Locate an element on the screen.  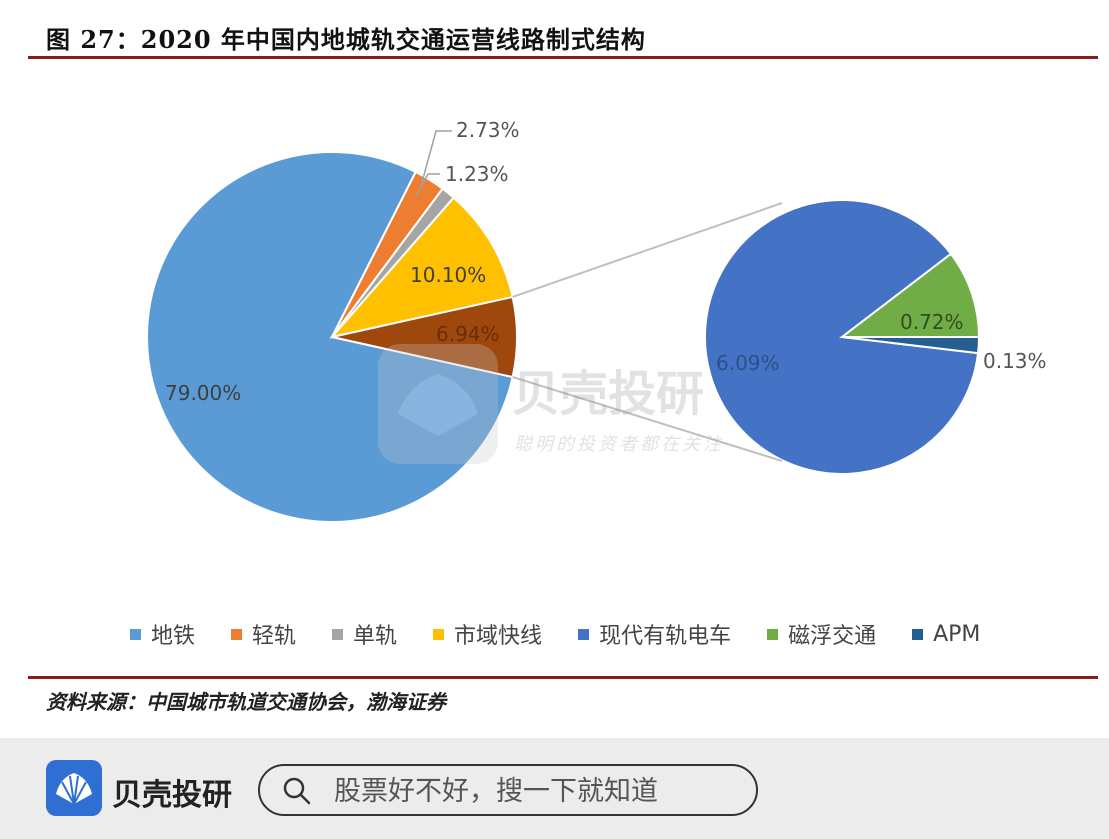
bottom-bar: 贝壳投研 is located at coordinates (554, 788).